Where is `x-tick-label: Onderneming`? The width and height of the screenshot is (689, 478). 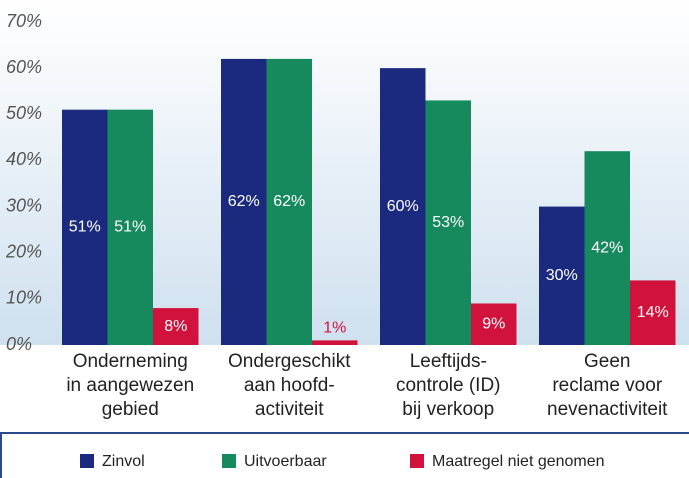 x-tick-label: Onderneming is located at coordinates (130, 361).